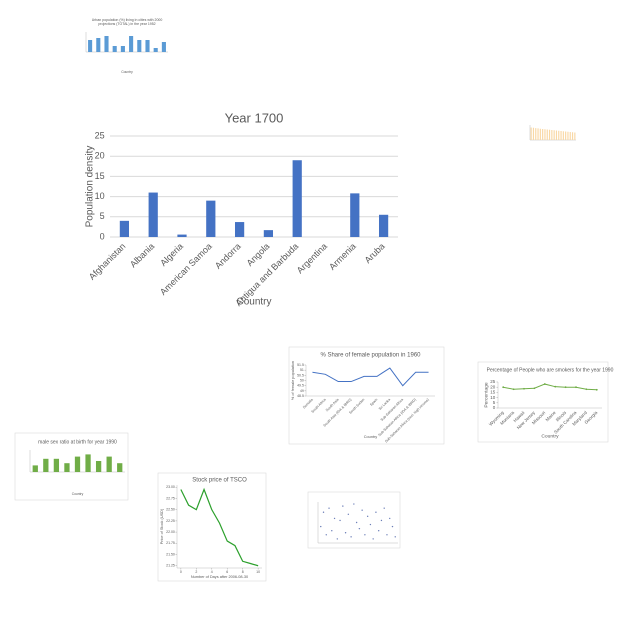 This screenshot has width=640, height=640. Describe the element at coordinates (312, 258) in the screenshot. I see `x-tick-label: Argentina` at that location.